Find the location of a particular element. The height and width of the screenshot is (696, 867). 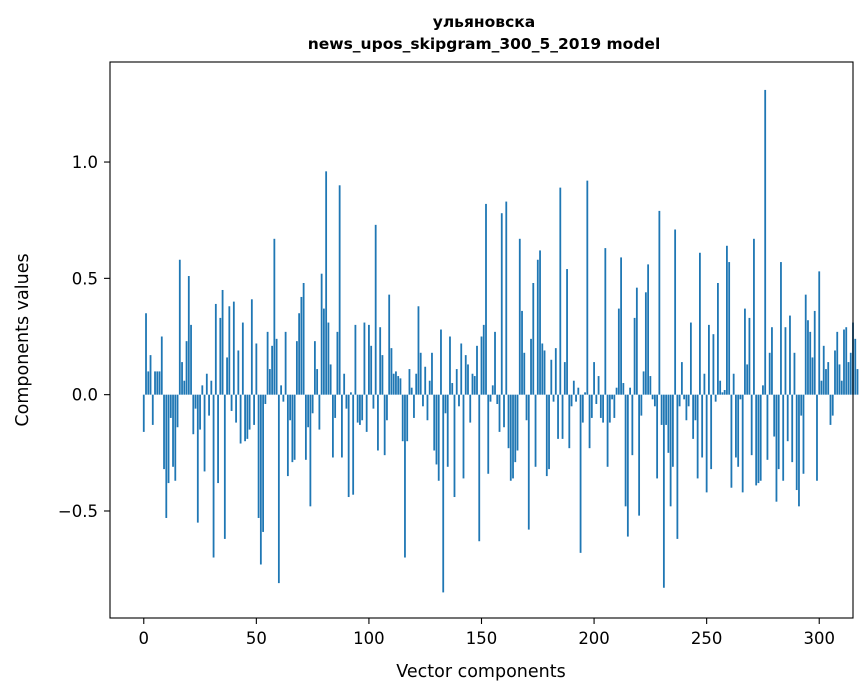

chart-title-line-1: ульяновска is located at coordinates (484, 22).